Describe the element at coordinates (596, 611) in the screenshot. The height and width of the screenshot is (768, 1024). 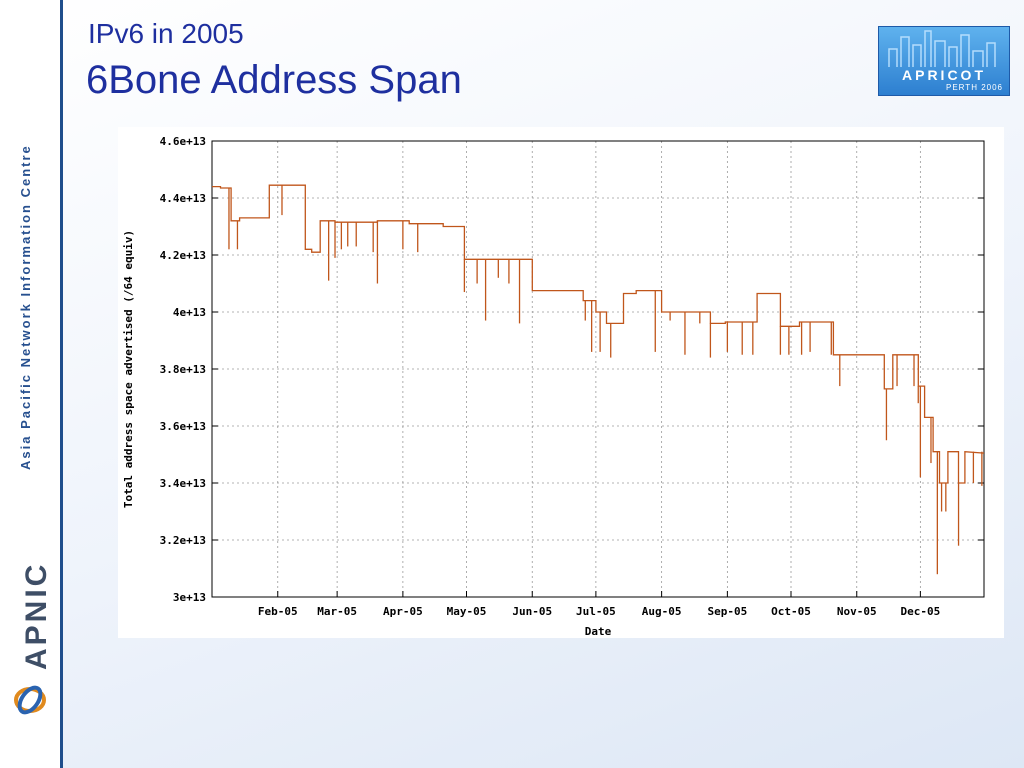
I see `x-tick-label: Jul-05` at that location.